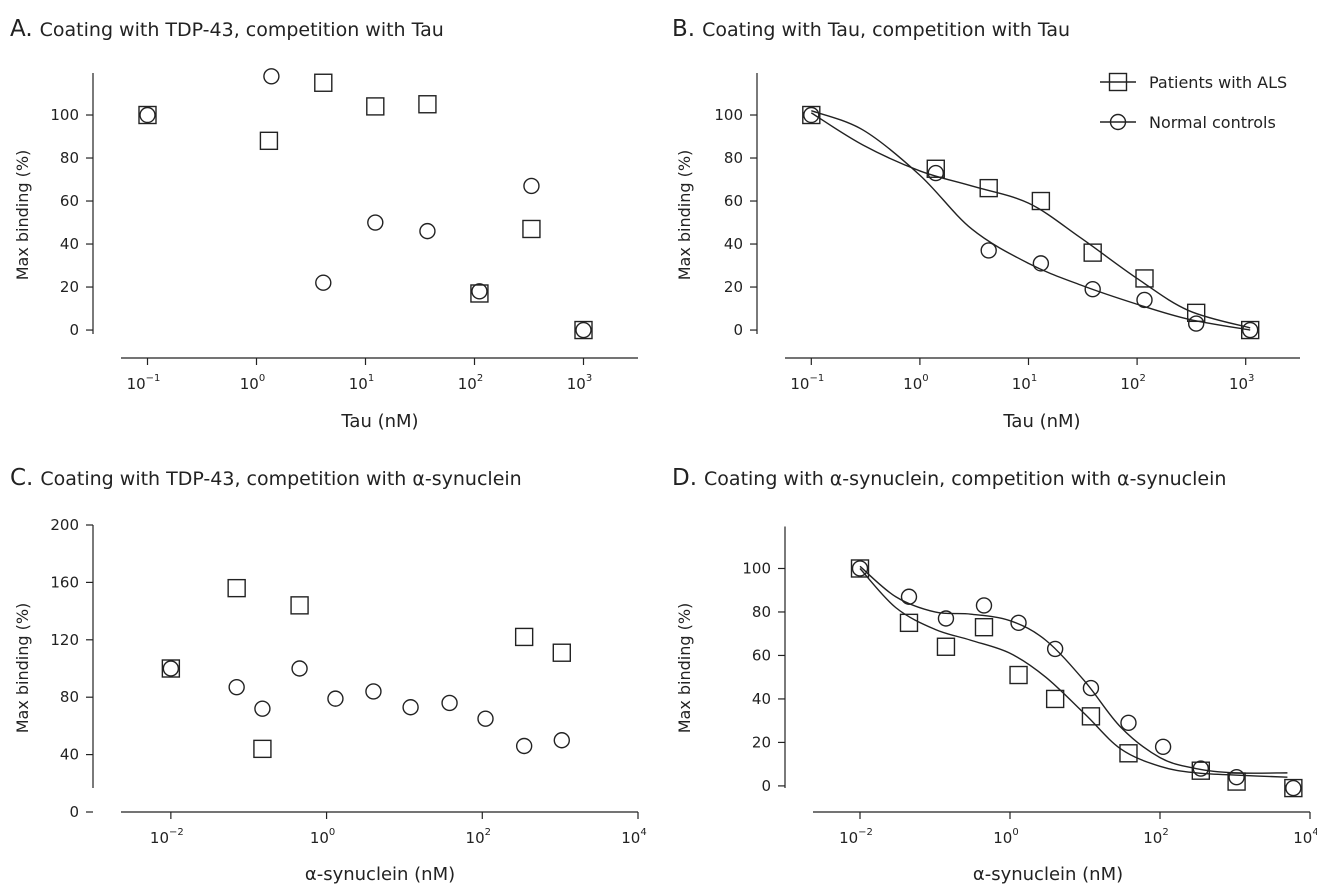 The image size is (1317, 885). What do you see at coordinates (1118, 122) in the screenshot?
I see `legend-marker-circle` at bounding box center [1118, 122].